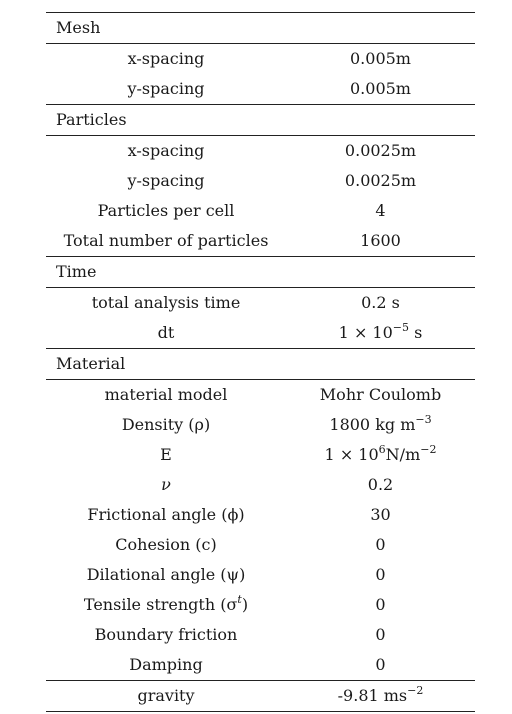 The height and width of the screenshot is (714, 512). I want to click on table-row: x-spacing 0.005m, so click(260, 58).